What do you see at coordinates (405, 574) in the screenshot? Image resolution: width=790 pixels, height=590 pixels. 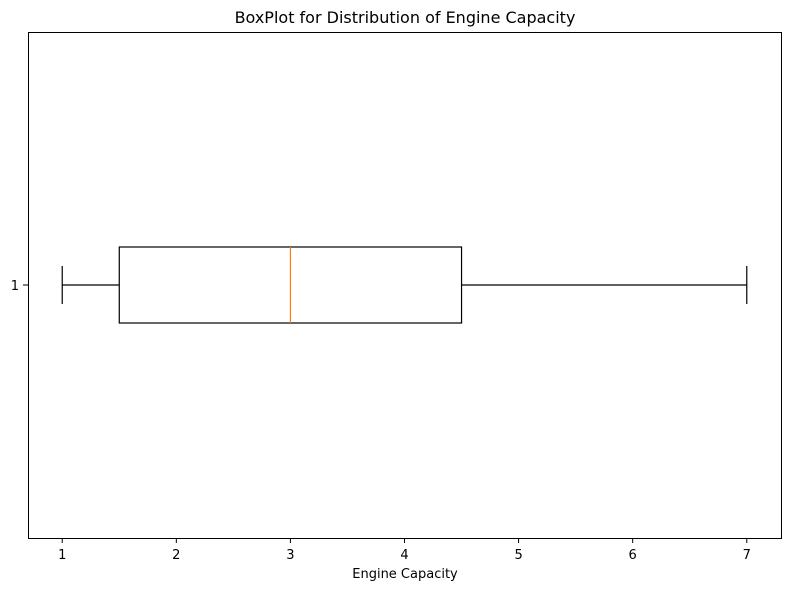 I see `x-axis-label: Engine Capacity` at bounding box center [405, 574].